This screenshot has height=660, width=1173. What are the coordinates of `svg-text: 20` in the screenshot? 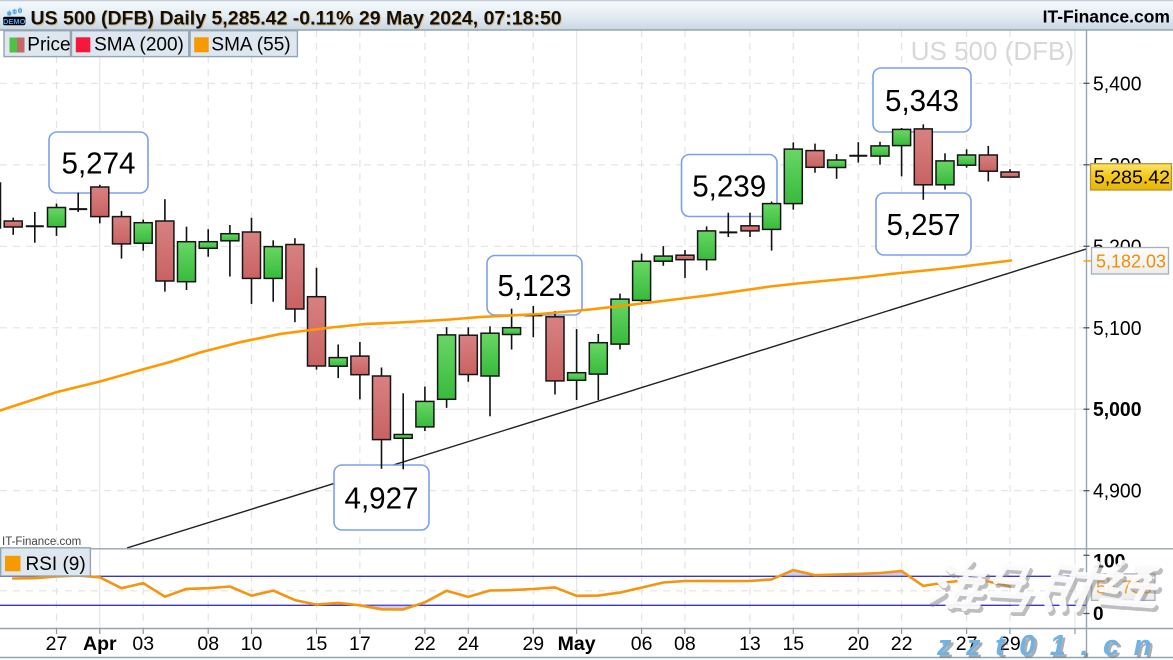 It's located at (858, 644).